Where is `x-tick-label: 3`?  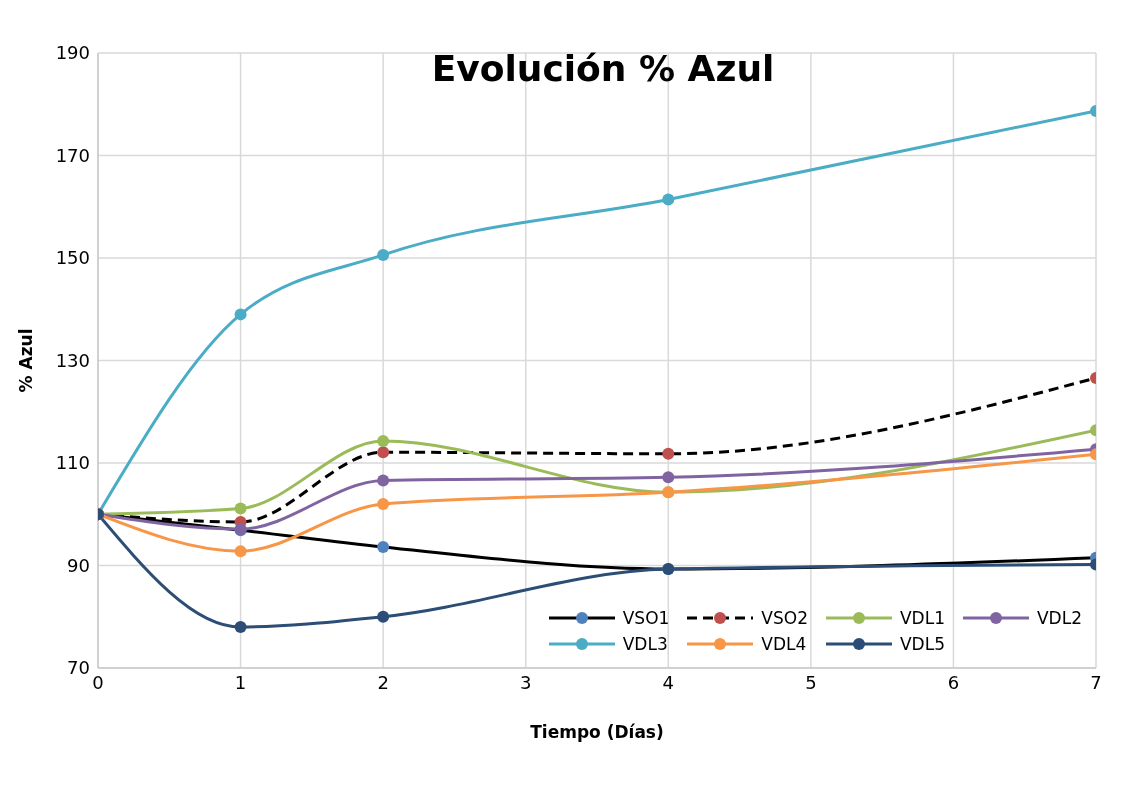
x-tick-label: 3 is located at coordinates (525, 682).